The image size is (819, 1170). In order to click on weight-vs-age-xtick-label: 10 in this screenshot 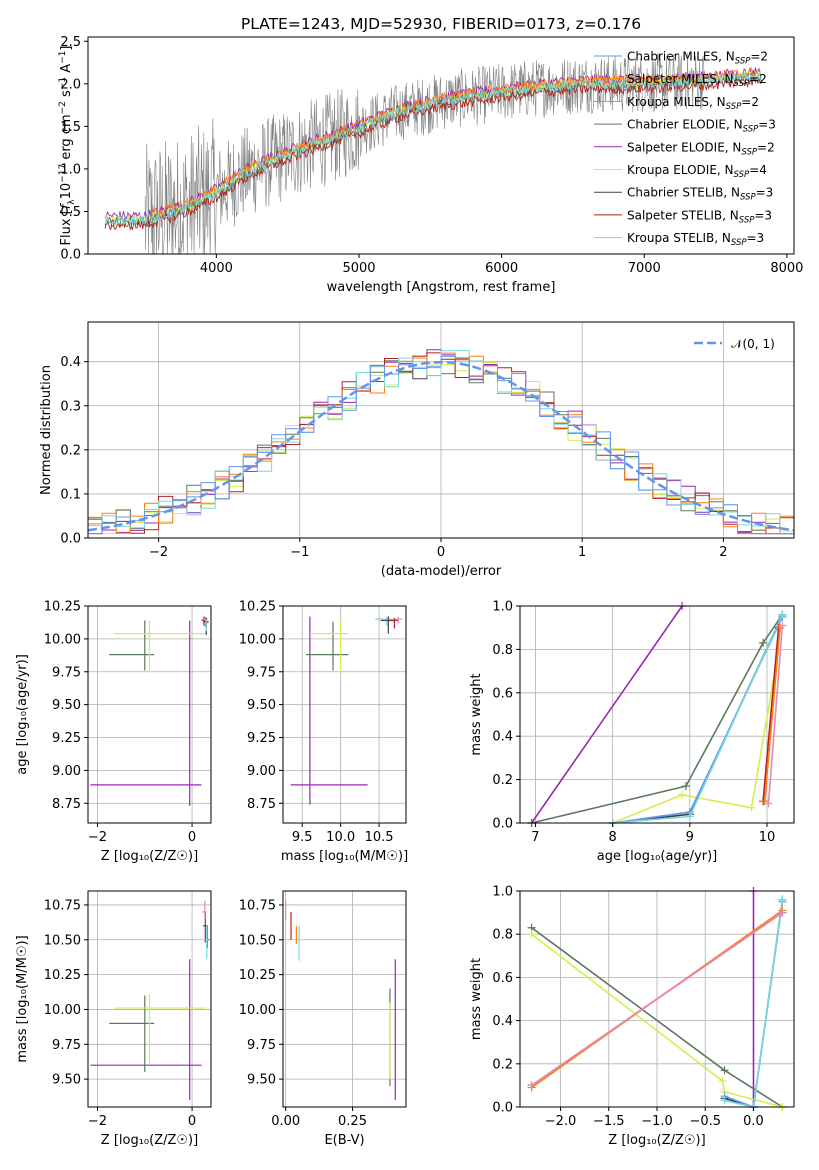, I will do `click(767, 837)`.